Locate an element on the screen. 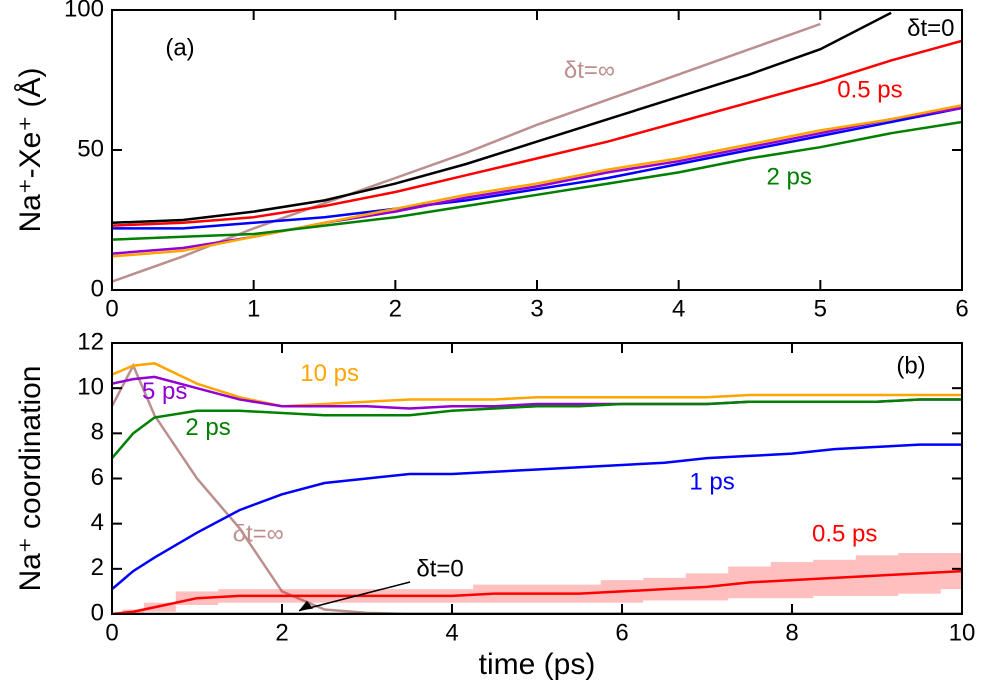 This screenshot has height=689, width=981. y-tick-label: 100 is located at coordinates (84, 11).